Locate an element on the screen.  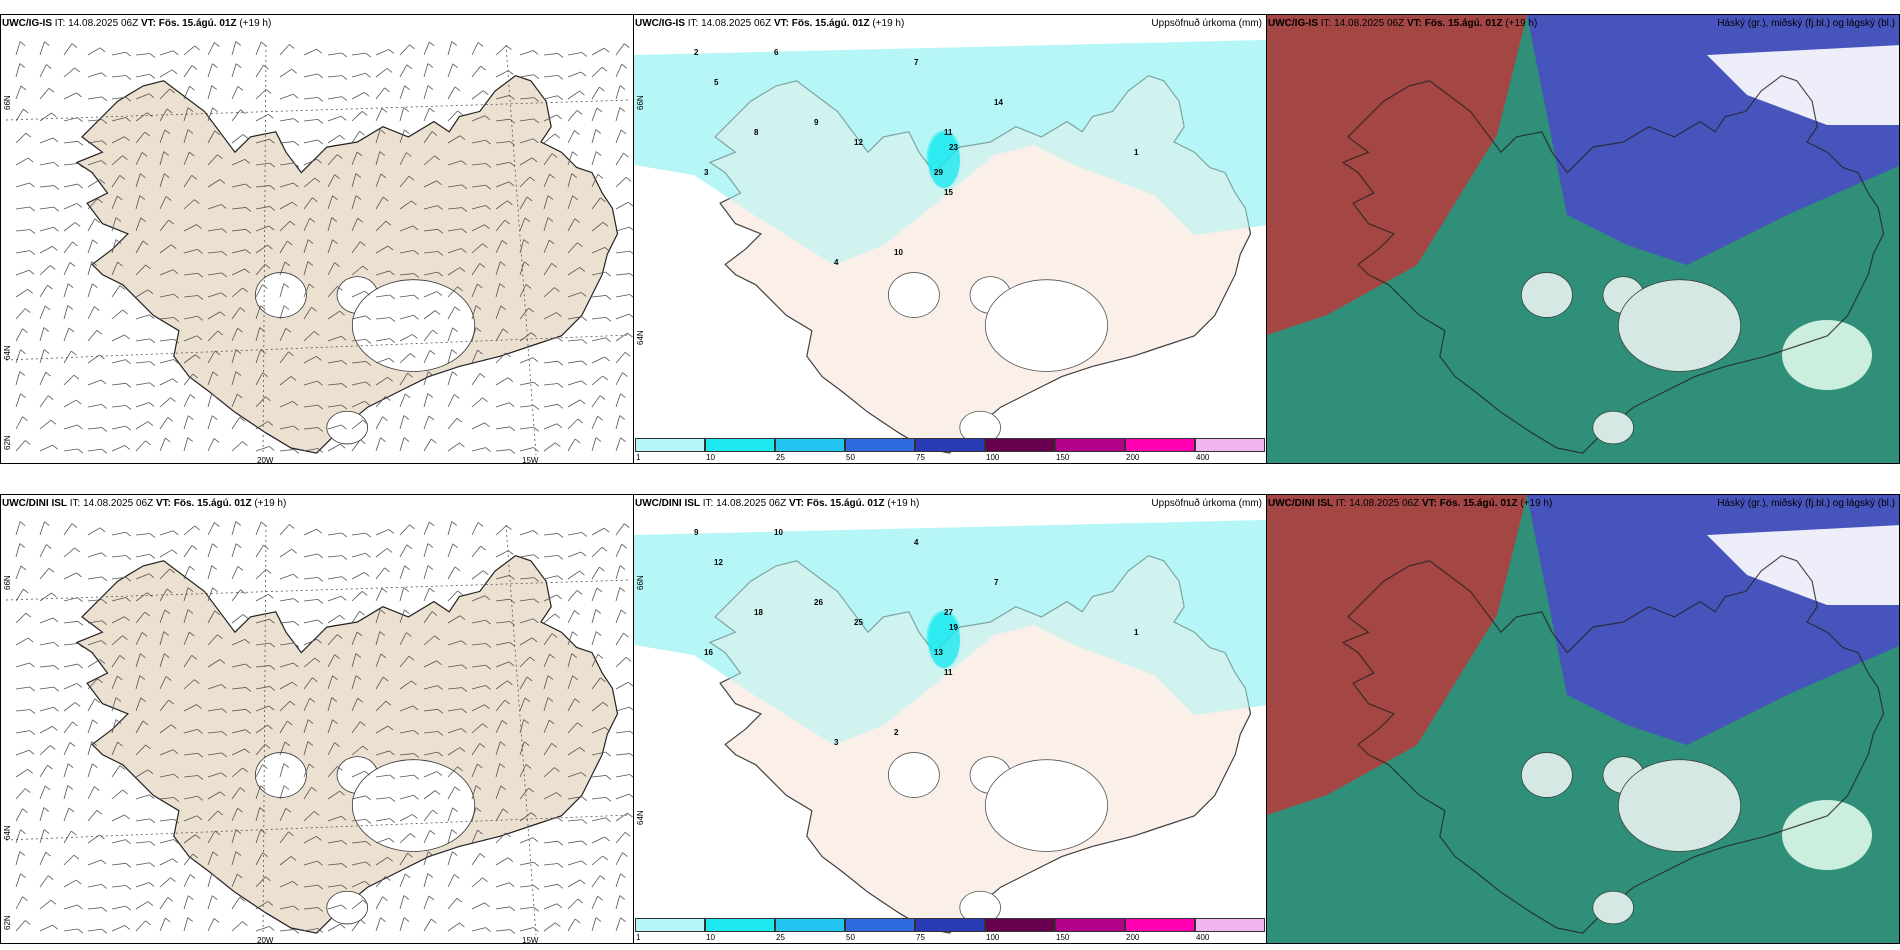
precip-value-label: 26 is located at coordinates (818, 602).